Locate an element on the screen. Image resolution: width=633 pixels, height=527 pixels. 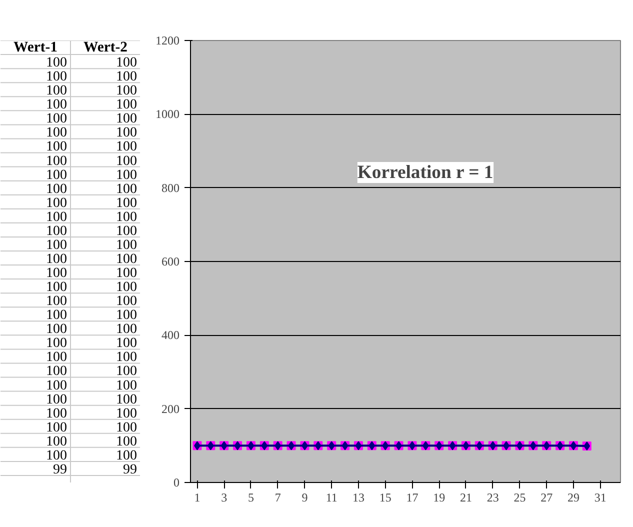
x-tick-label: 19 is located at coordinates (439, 497).